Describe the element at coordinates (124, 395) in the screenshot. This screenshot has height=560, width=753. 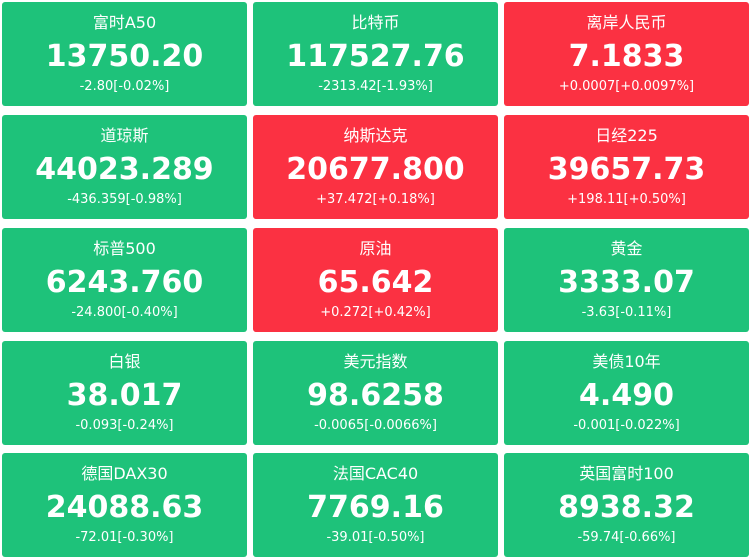
I see `quote-price: 38.017` at that location.